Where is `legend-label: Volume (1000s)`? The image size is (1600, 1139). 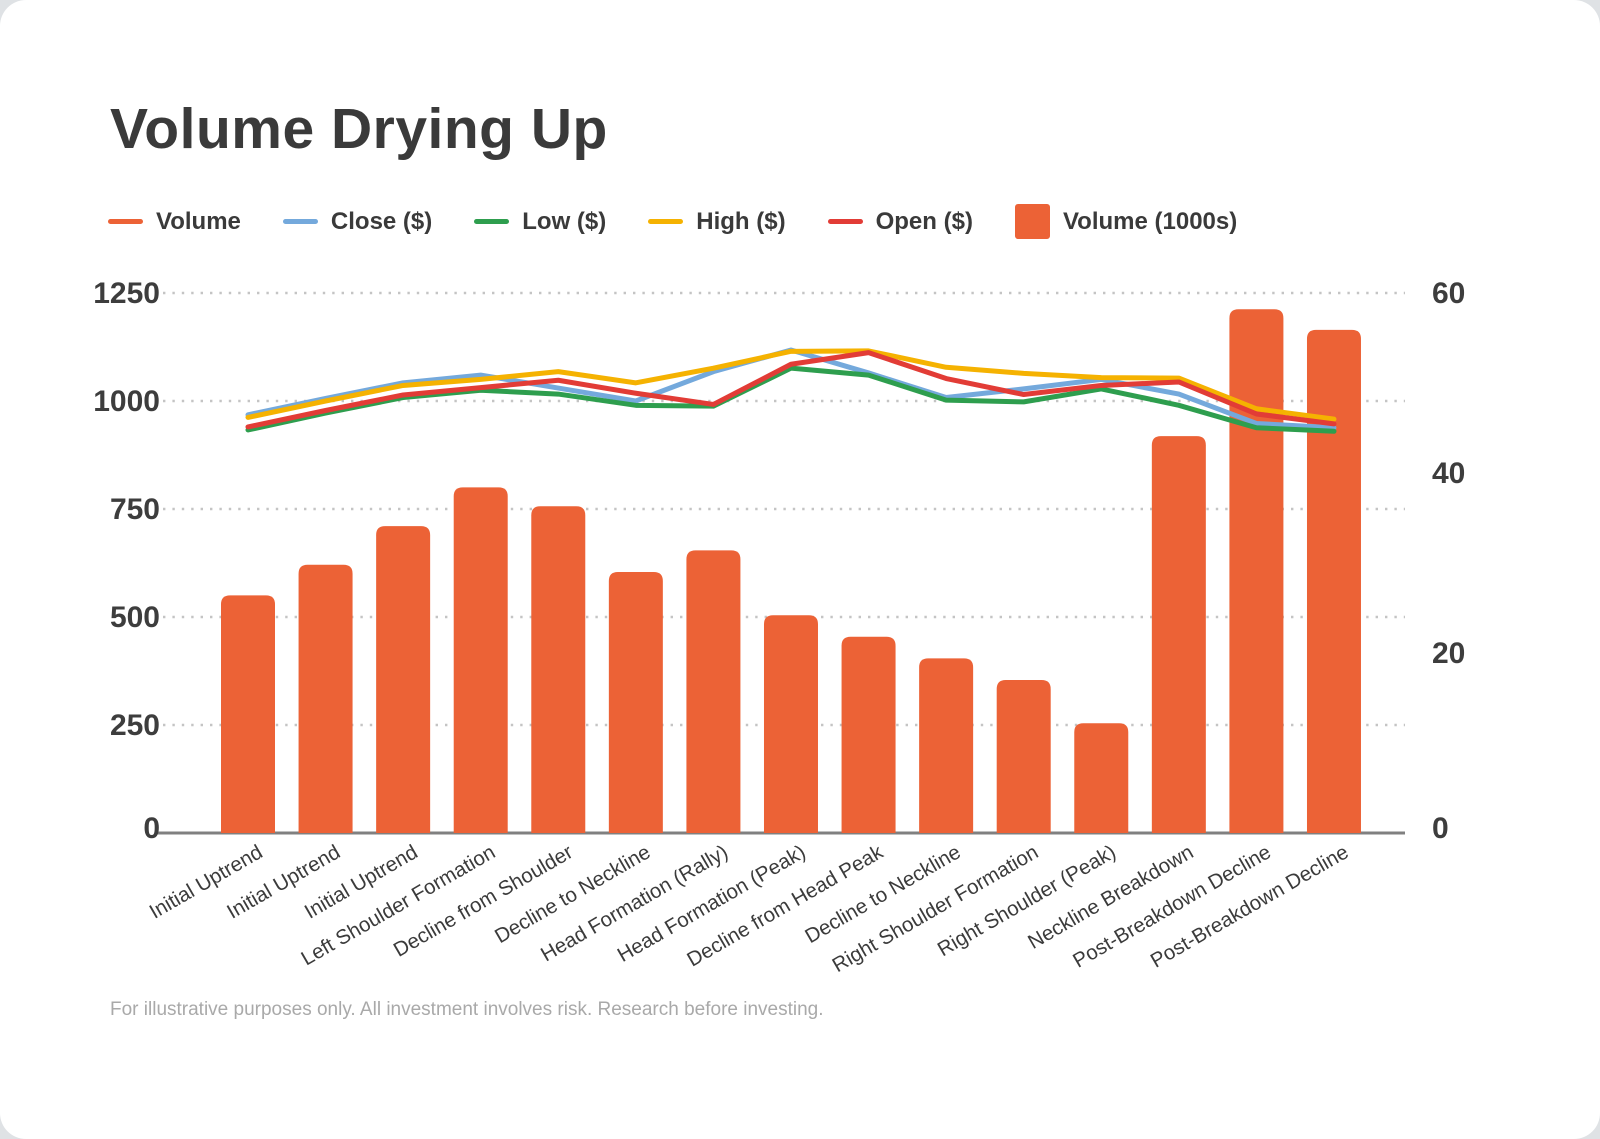
legend-label: Volume (1000s) is located at coordinates (1150, 221).